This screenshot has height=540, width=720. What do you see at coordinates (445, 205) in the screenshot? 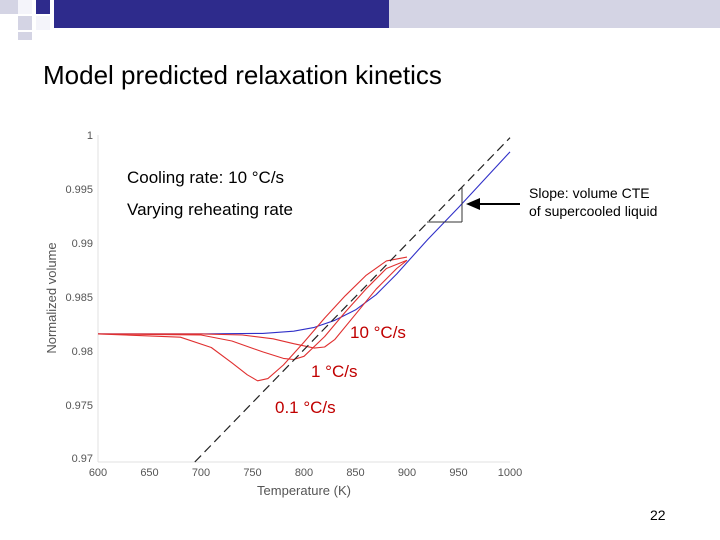
I see `slope-triangle` at bounding box center [445, 205].